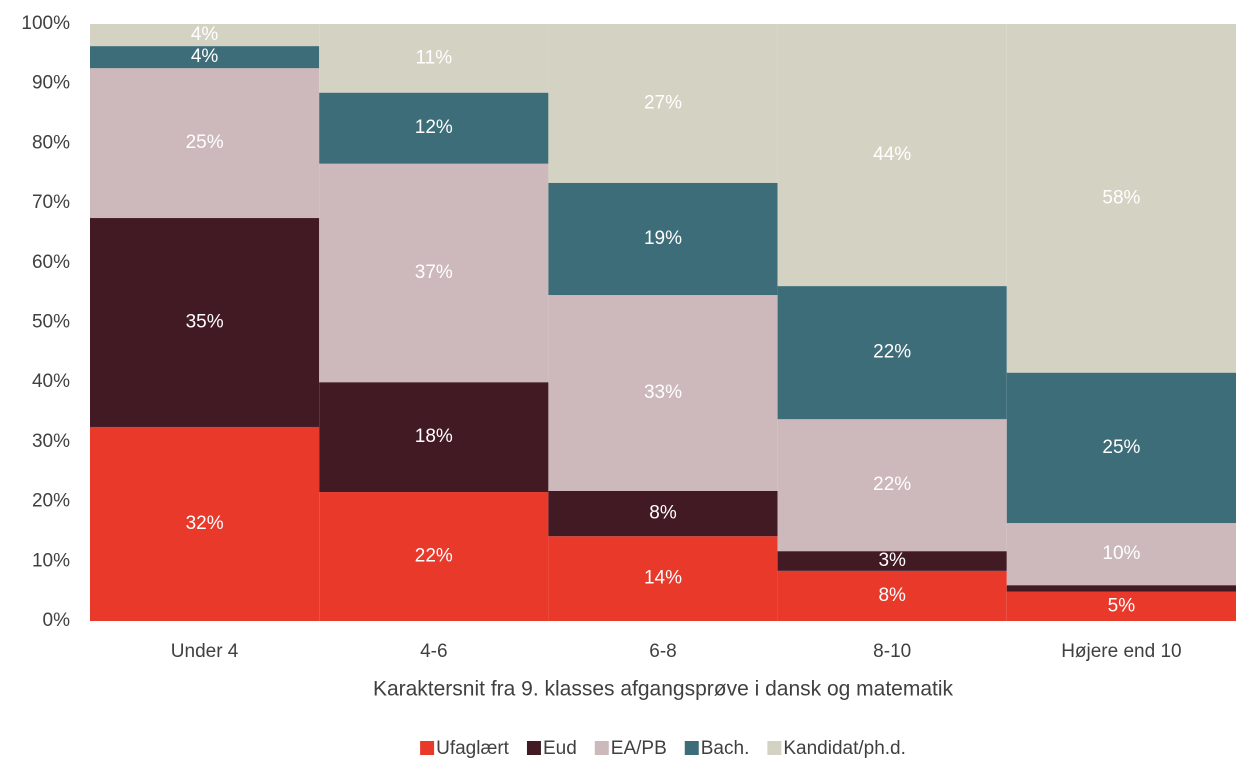 The height and width of the screenshot is (769, 1236). I want to click on y-tick-label: 100%, so click(45, 23).